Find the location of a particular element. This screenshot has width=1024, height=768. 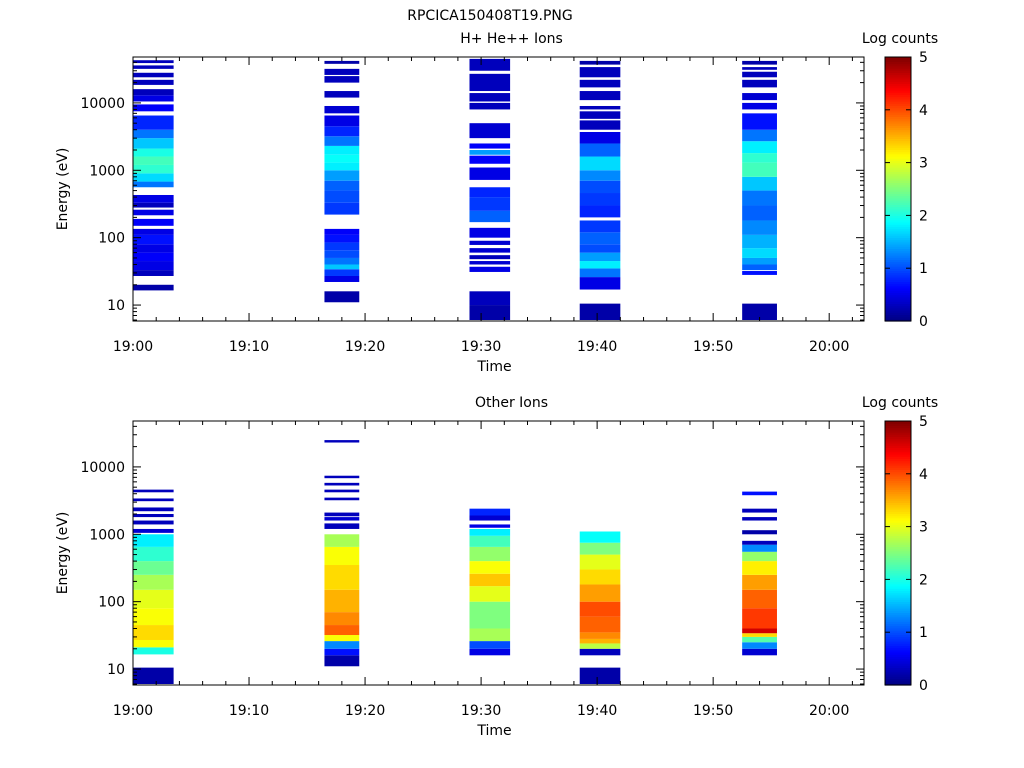

colorbar-tick-label: 4 is located at coordinates (923, 475).